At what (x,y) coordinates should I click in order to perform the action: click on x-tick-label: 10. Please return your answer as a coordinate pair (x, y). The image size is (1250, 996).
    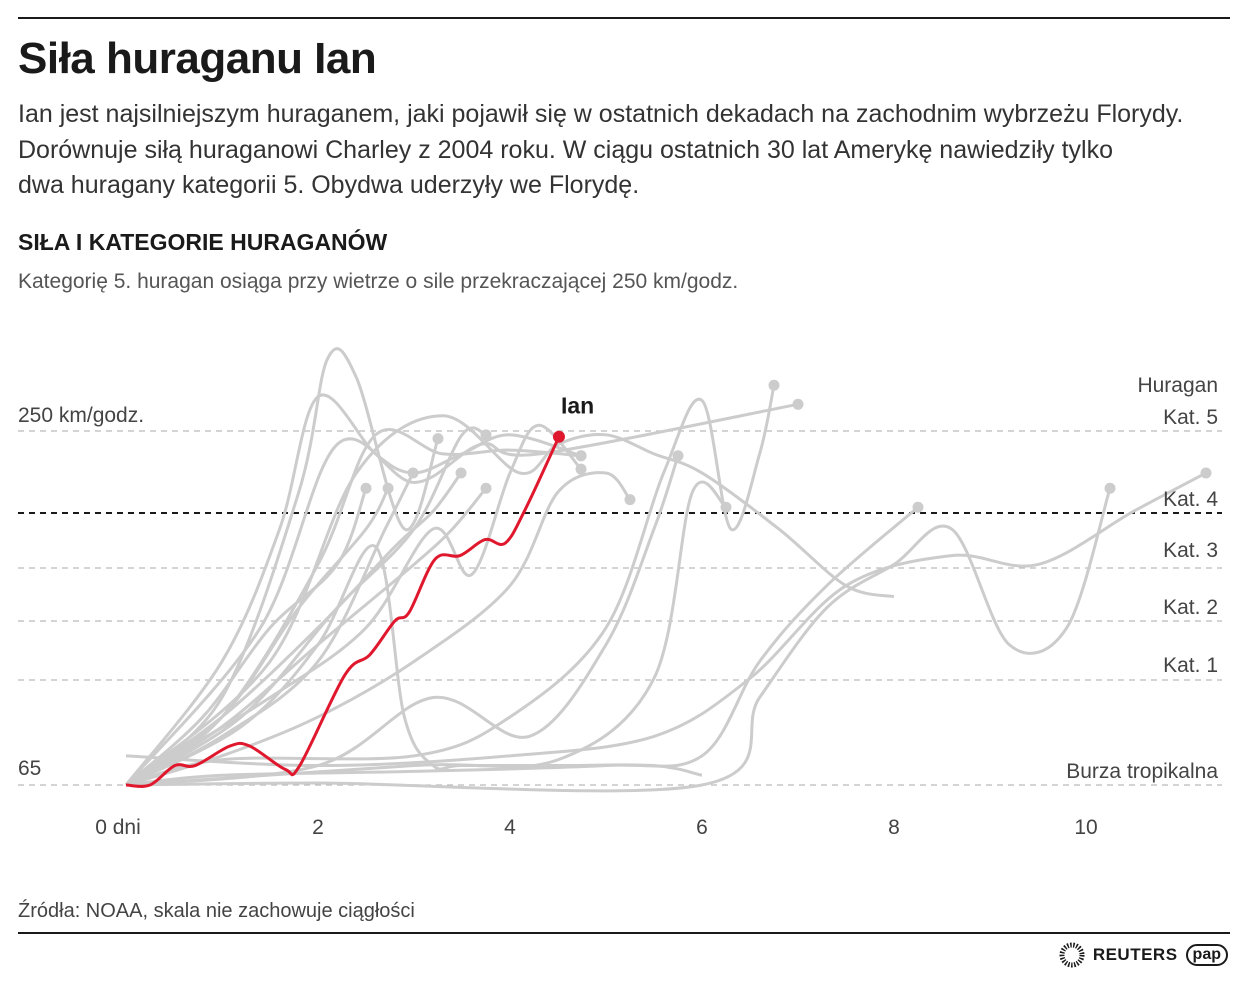
    Looking at the image, I should click on (1085, 827).